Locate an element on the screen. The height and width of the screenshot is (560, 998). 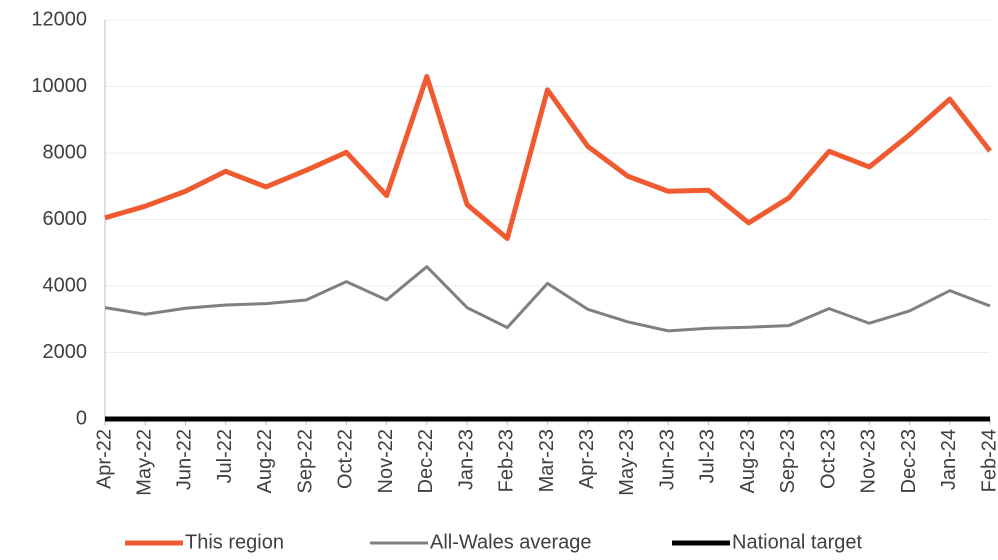
x-tick-label: Sep-23 is located at coordinates (788, 461).